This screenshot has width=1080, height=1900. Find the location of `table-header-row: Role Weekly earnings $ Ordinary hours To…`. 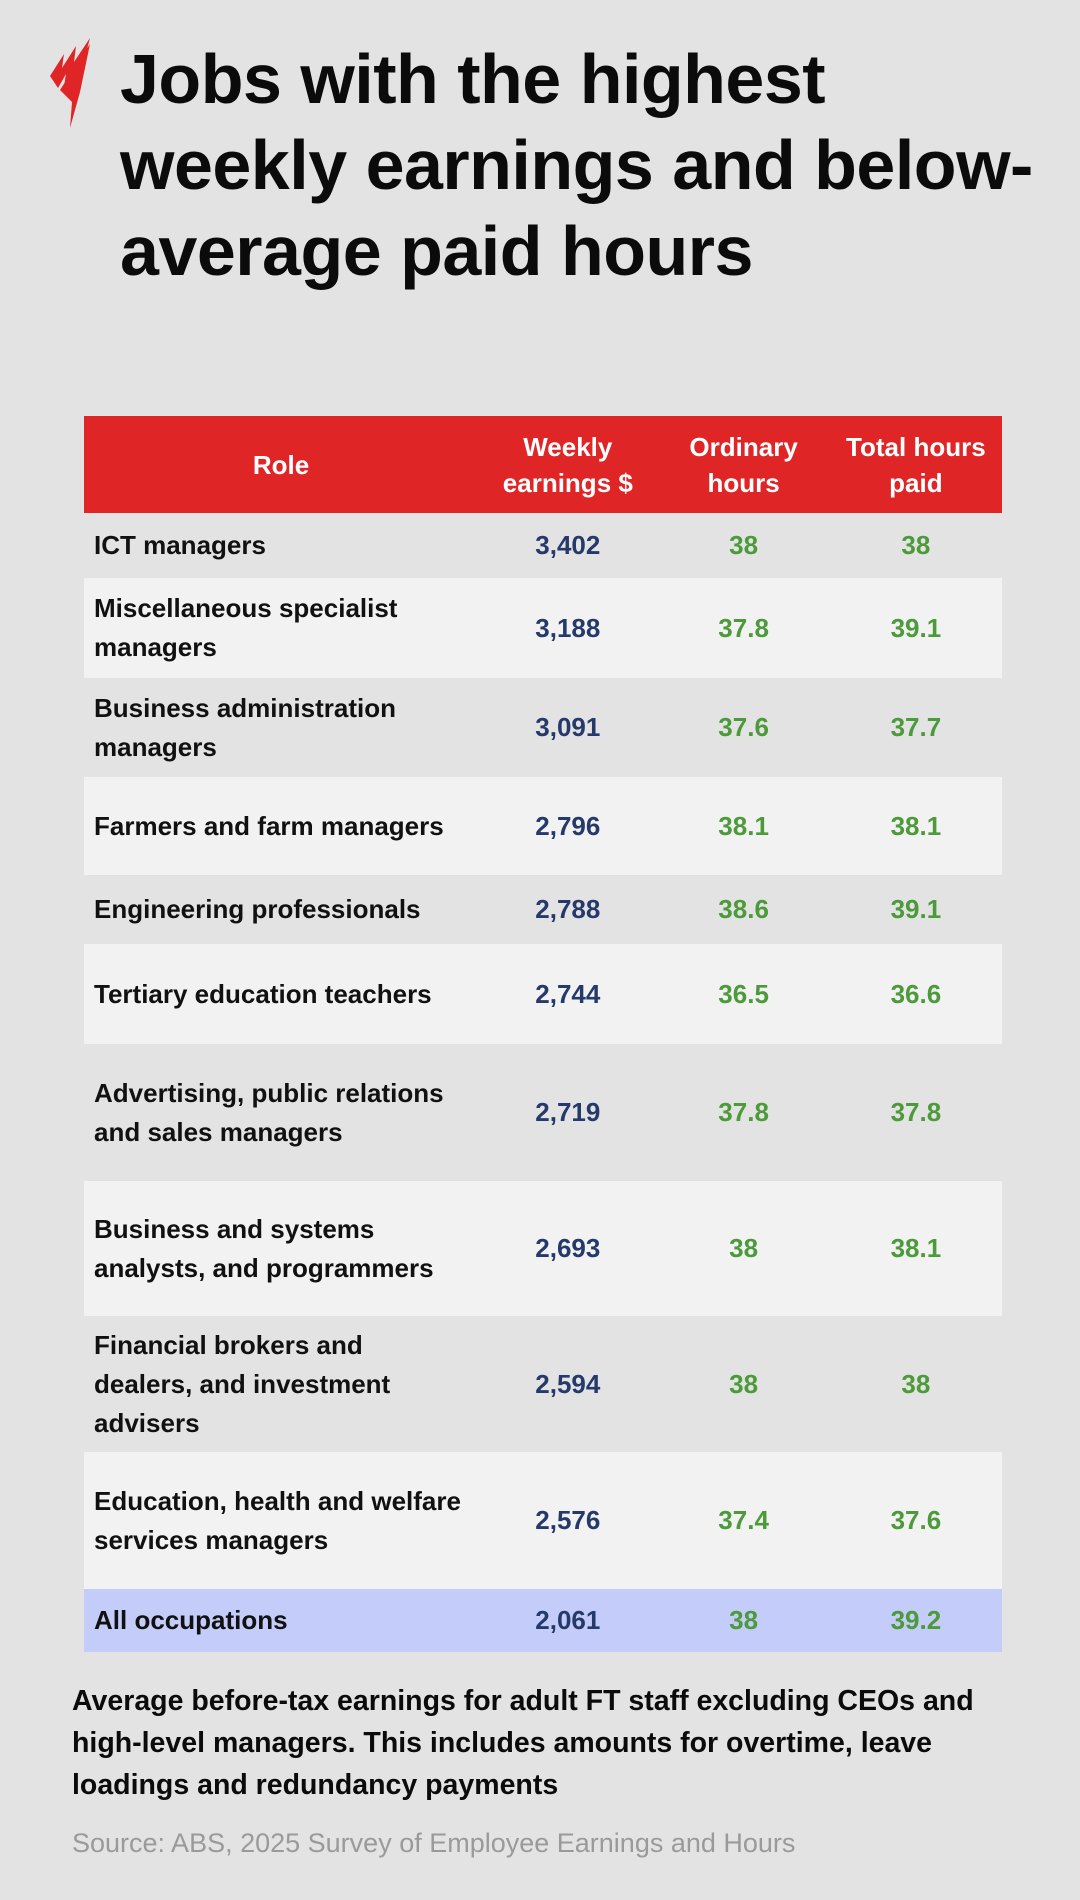

table-header-row: Role Weekly earnings $ Ordinary hours To… is located at coordinates (543, 464).